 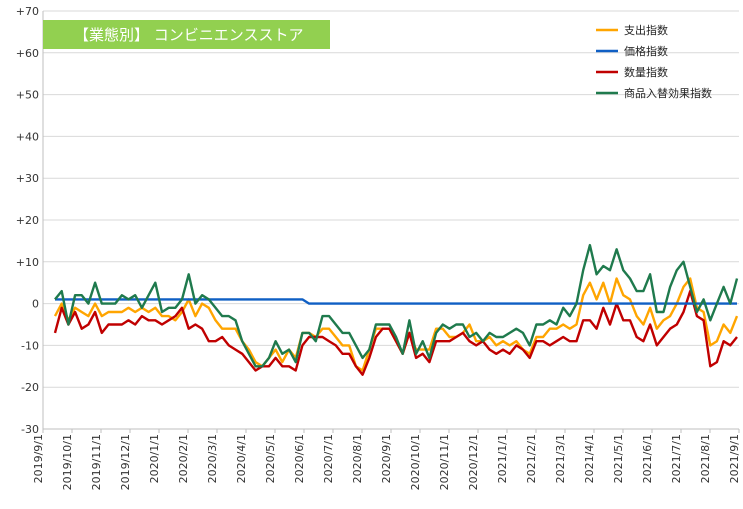 What do you see at coordinates (705, 458) in the screenshot?
I see `x-tick-label: 2021/8/1` at bounding box center [705, 458].